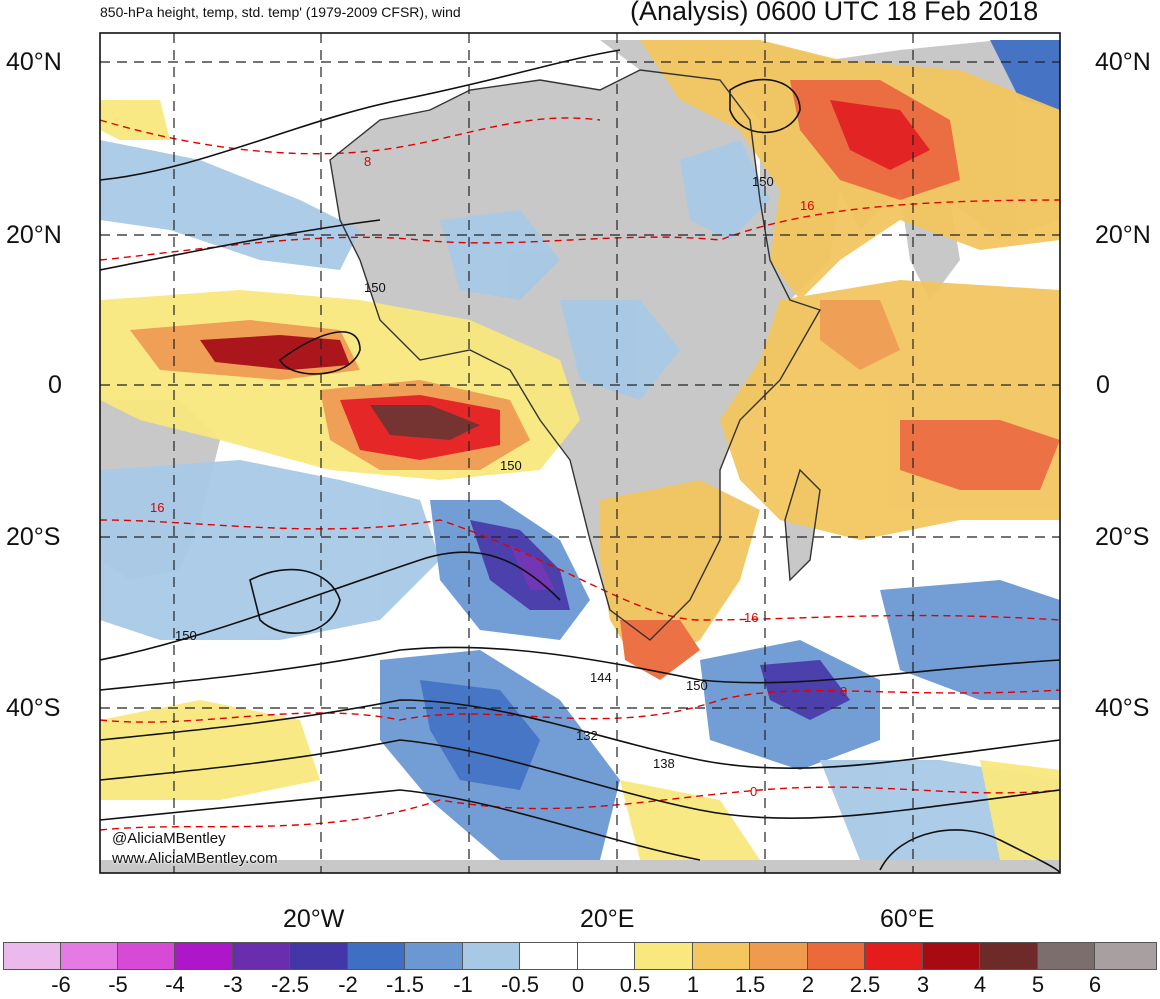 The image size is (1160, 999). What do you see at coordinates (620, 350) in the screenshot?
I see `cold-patch-equatorial-africa` at bounding box center [620, 350].